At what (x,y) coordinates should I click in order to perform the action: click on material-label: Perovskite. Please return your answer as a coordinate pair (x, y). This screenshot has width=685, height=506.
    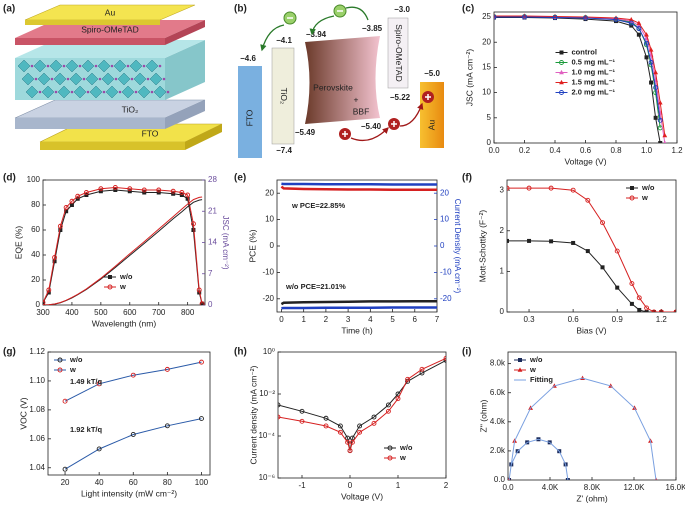
    Looking at the image, I should click on (333, 87).